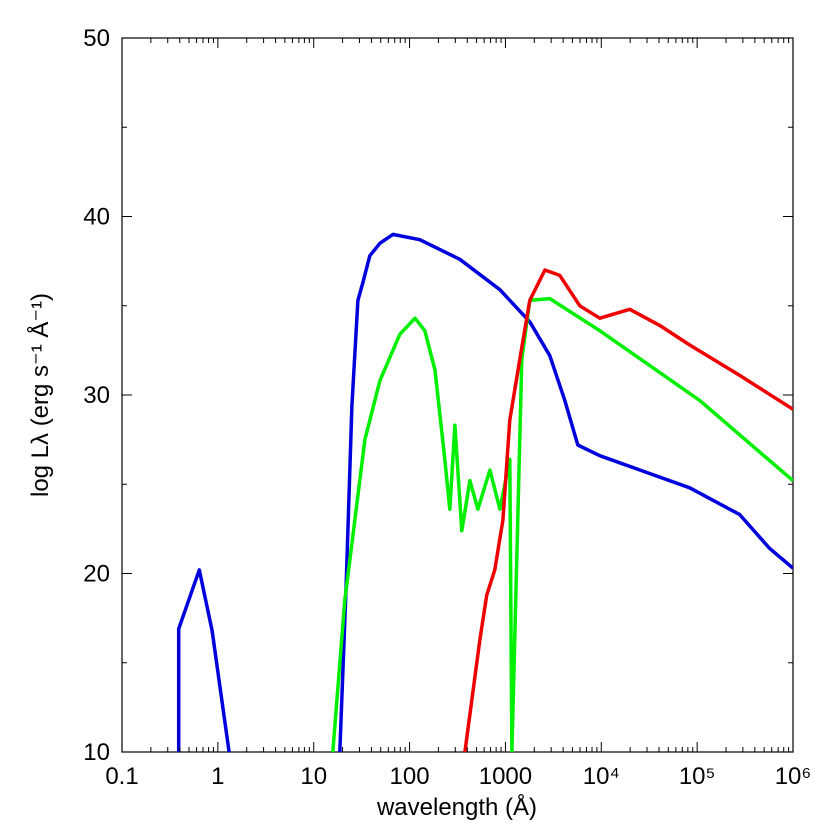 Image resolution: width=830 pixels, height=835 pixels. I want to click on y-tick-label: 40, so click(96, 217).